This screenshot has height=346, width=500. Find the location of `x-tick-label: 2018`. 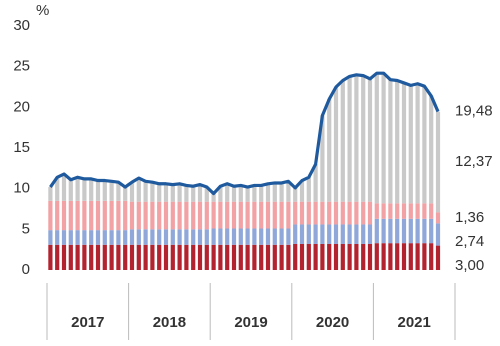

x-tick-label: 2018 is located at coordinates (169, 322).